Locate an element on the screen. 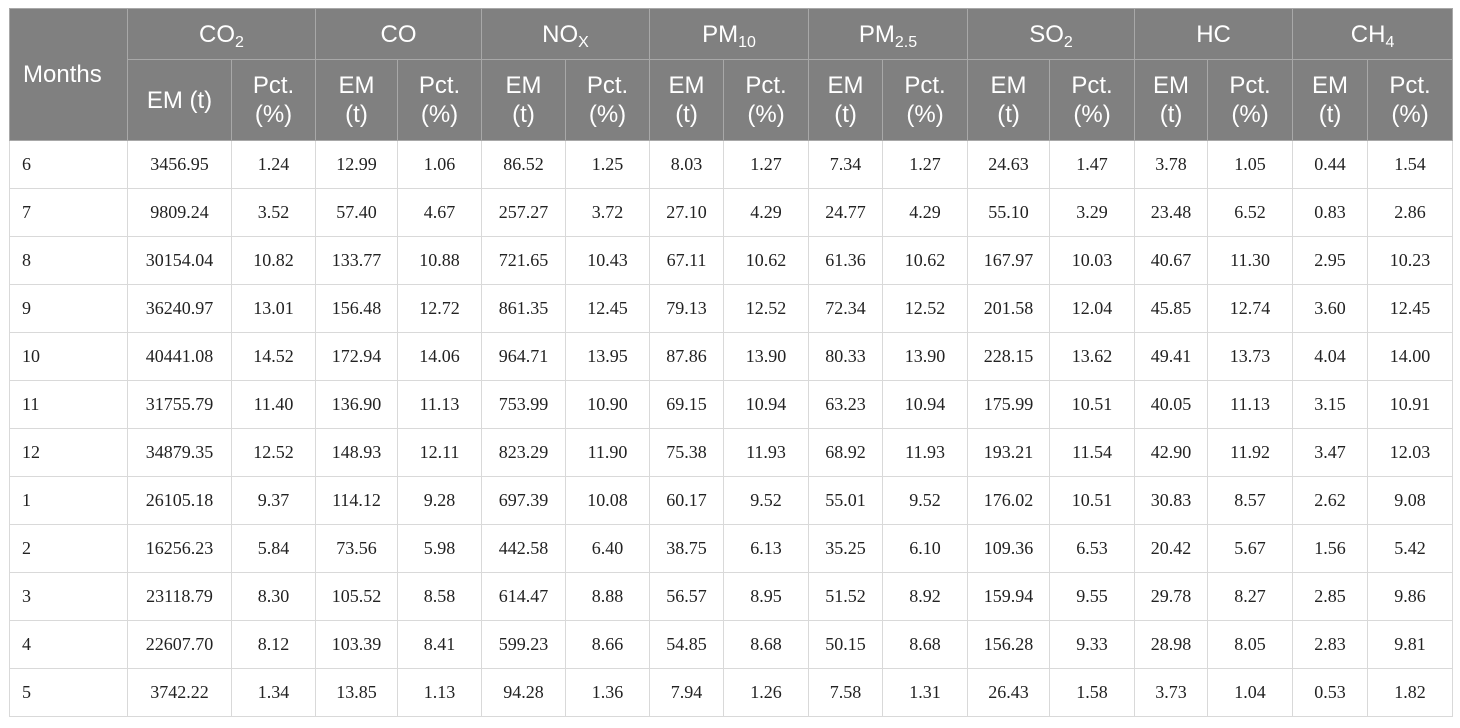  percentage-cell: 9.52 is located at coordinates (766, 500).